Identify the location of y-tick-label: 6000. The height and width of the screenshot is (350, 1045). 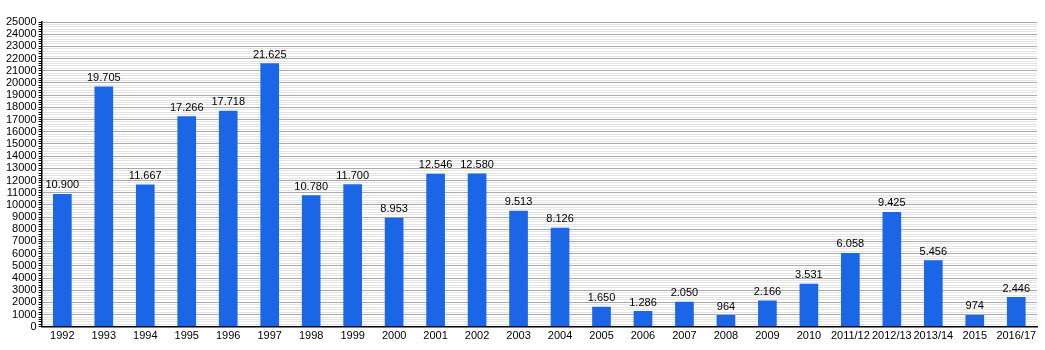
(24, 252).